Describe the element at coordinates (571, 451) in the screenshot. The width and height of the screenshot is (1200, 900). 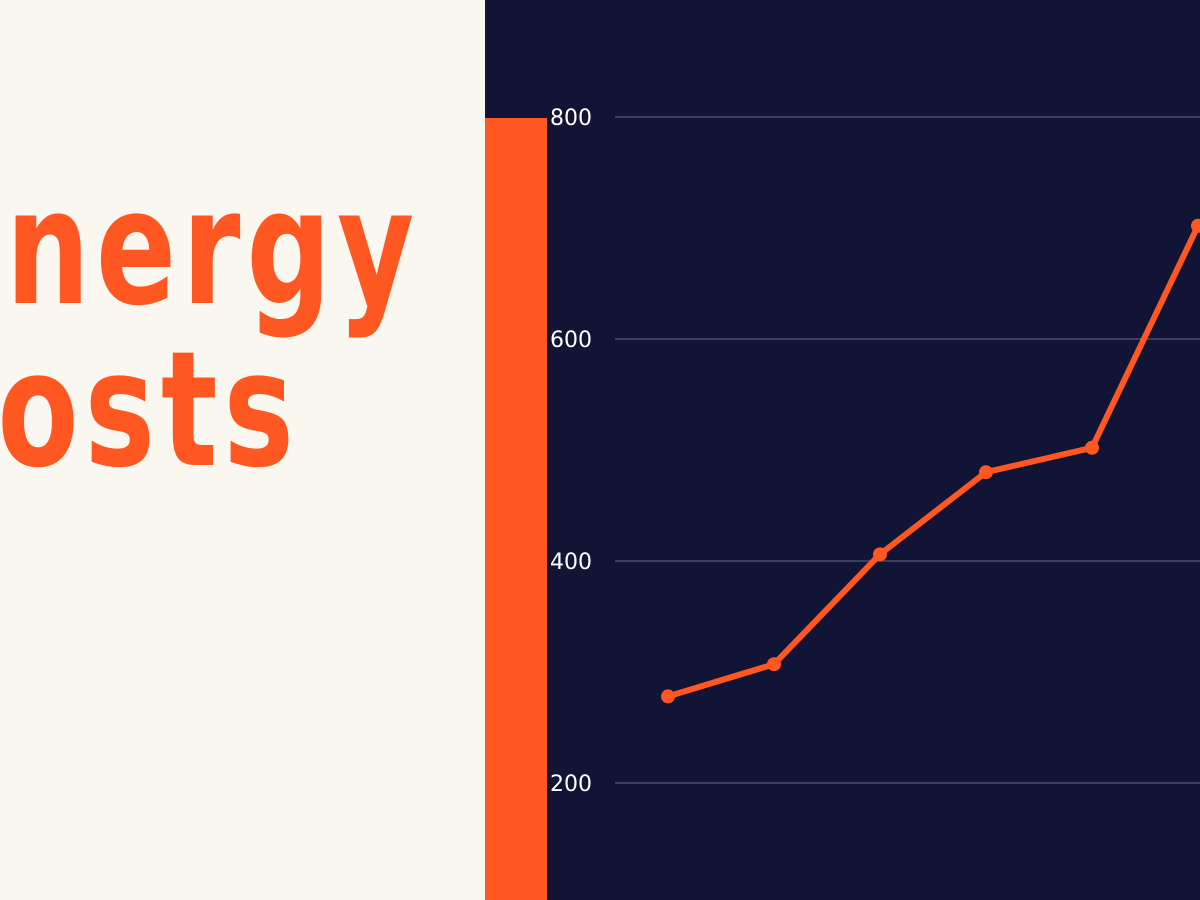
I see `y-tick-labels: 200 400 600 800` at that location.